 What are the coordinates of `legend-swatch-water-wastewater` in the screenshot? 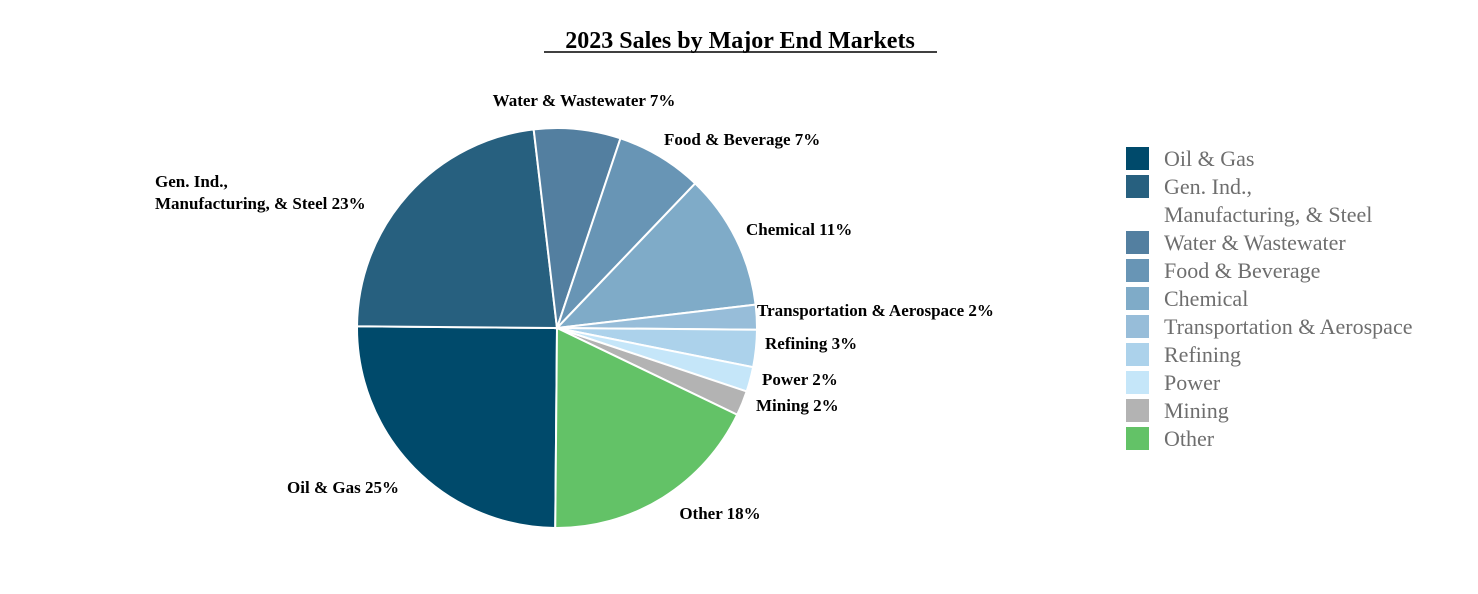 It's located at (1137, 242).